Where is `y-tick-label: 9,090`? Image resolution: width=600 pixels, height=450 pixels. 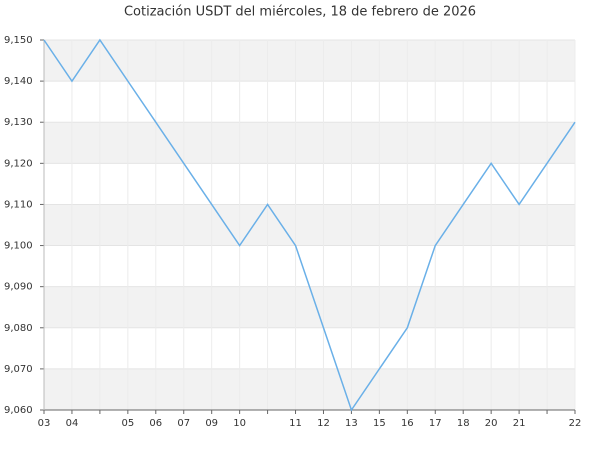 y-tick-label: 9,090 is located at coordinates (18, 287).